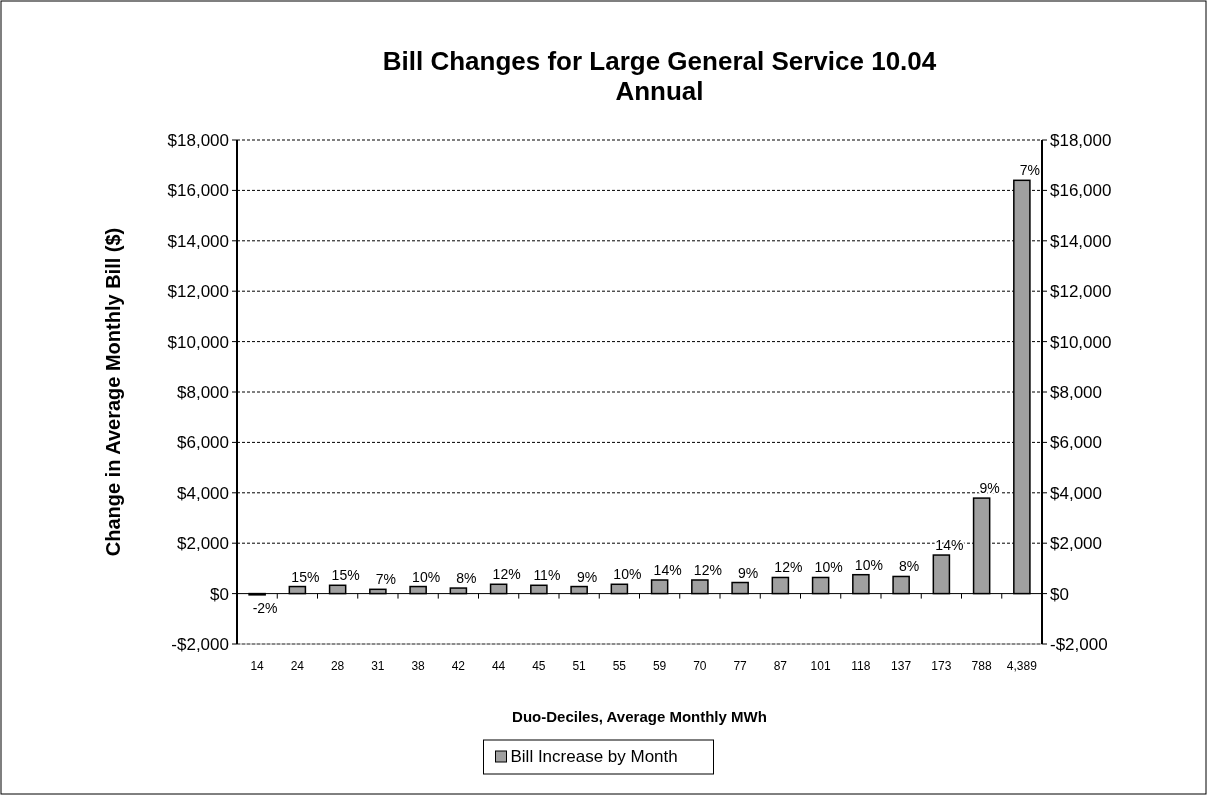 The width and height of the screenshot is (1207, 795). Describe the element at coordinates (498, 666) in the screenshot. I see `x-tick-label: 44` at that location.